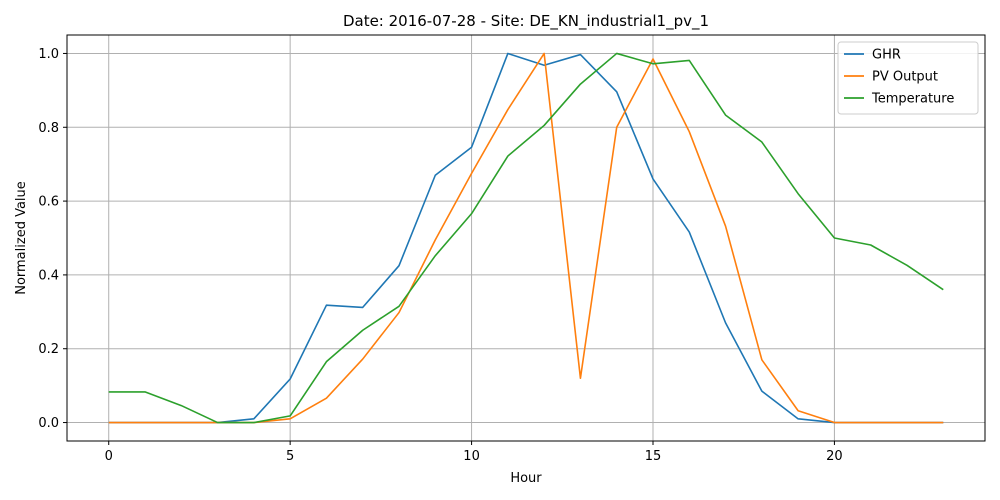 The image size is (1000, 500). I want to click on legend-label: Temperature, so click(912, 99).